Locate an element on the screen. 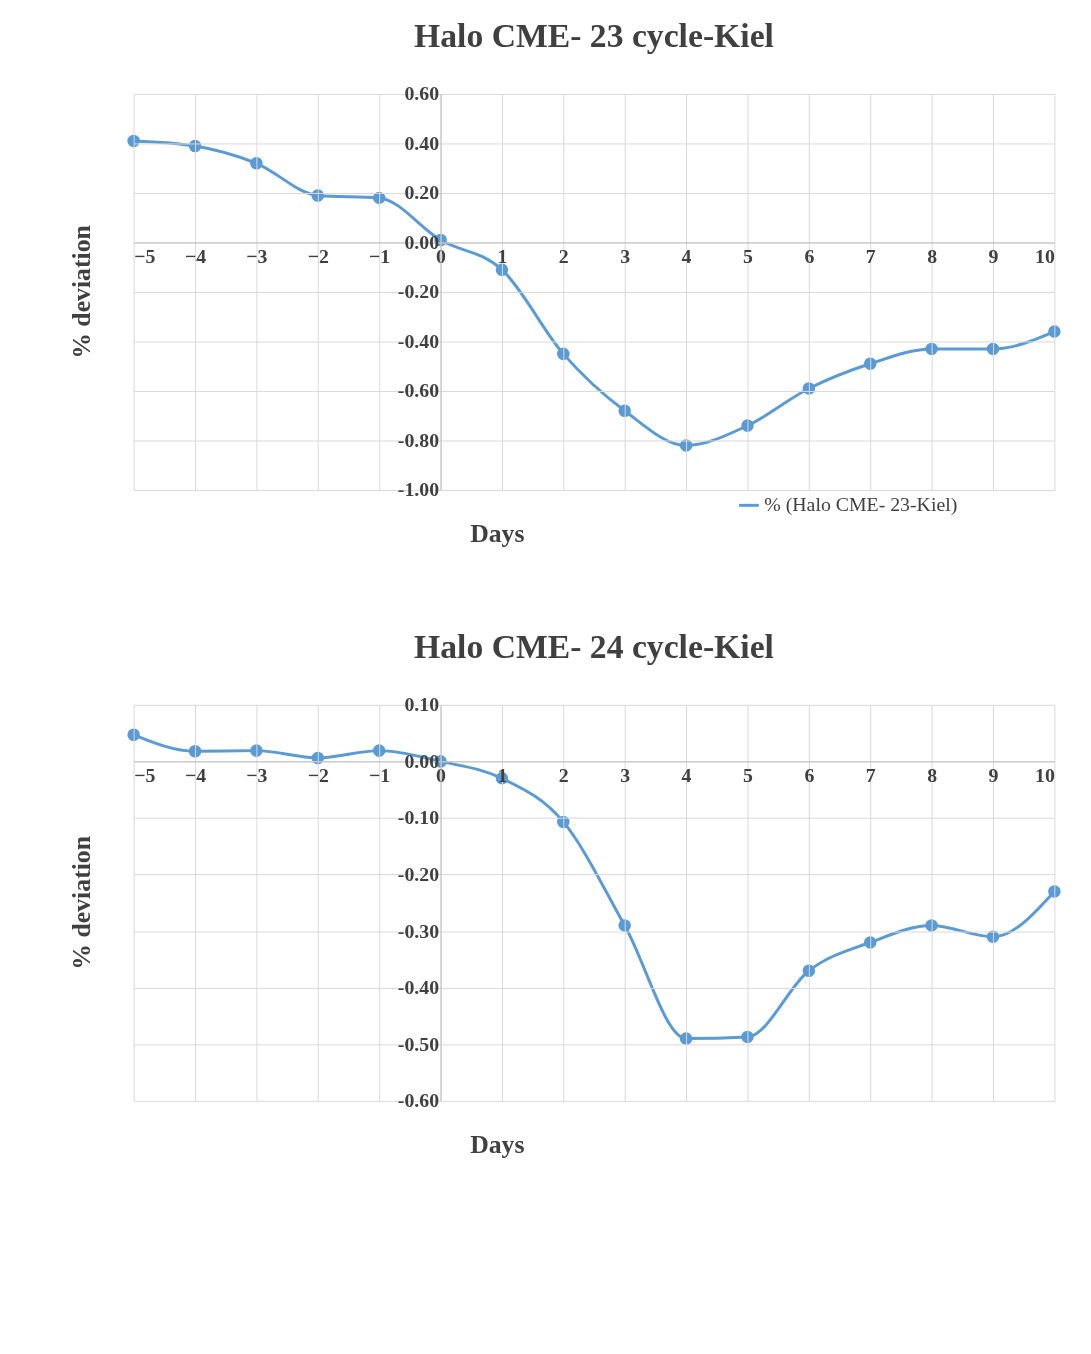 This screenshot has height=1354, width=1091. y-tick-label: 0.10 is located at coordinates (422, 704).